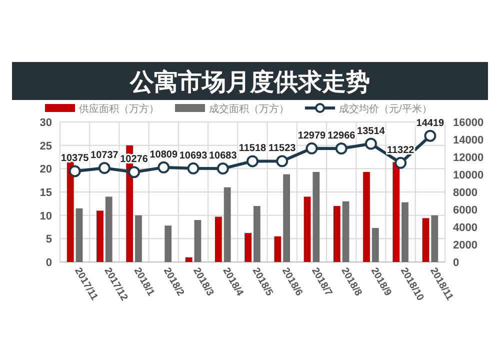  What do you see at coordinates (465, 246) in the screenshot?
I see `y2-tick-label: 2000` at bounding box center [465, 246].